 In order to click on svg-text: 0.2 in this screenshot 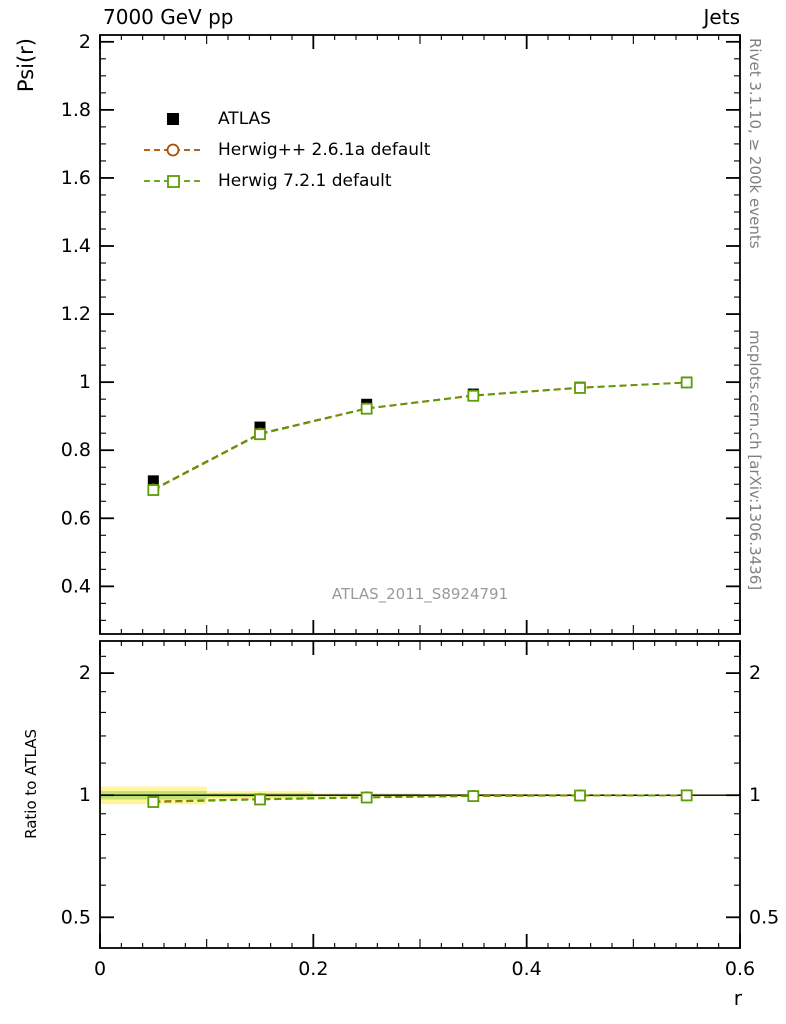, I will do `click(313, 969)`.